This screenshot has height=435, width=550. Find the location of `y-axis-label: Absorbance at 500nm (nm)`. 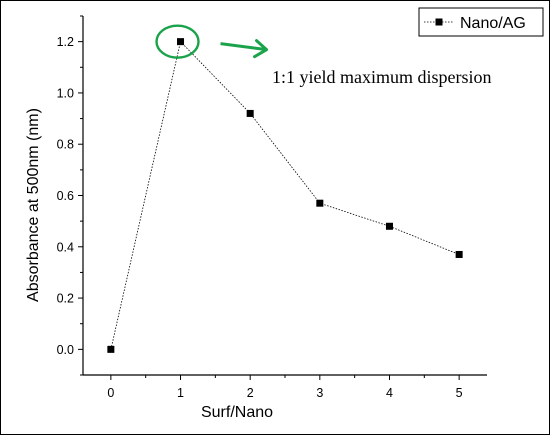

y-axis-label: Absorbance at 500nm (nm) is located at coordinates (33, 205).